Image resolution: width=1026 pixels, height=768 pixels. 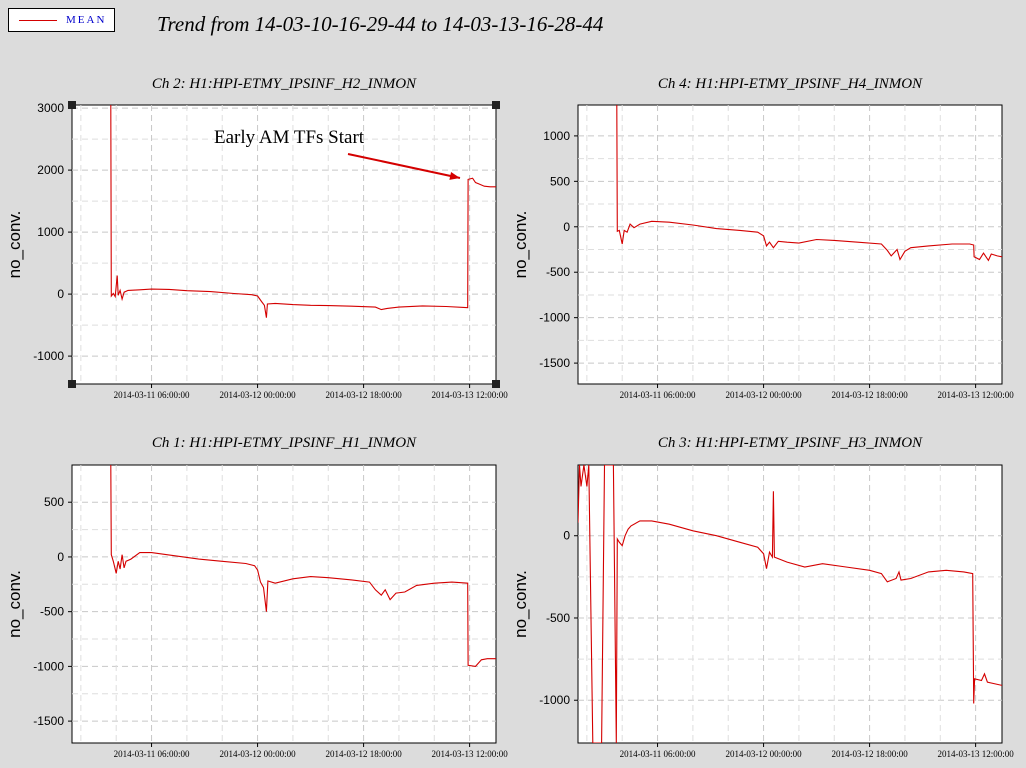 What do you see at coordinates (404, 166) in the screenshot?
I see `annotation-arrow` at bounding box center [404, 166].